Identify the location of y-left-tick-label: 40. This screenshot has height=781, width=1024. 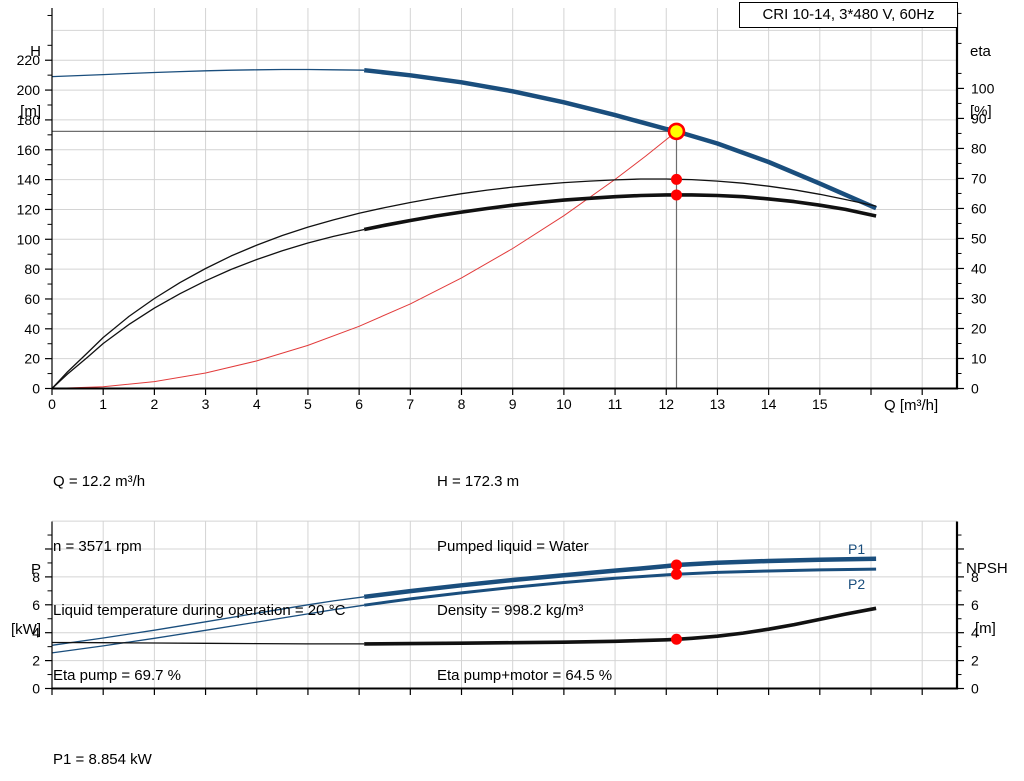
(32, 329).